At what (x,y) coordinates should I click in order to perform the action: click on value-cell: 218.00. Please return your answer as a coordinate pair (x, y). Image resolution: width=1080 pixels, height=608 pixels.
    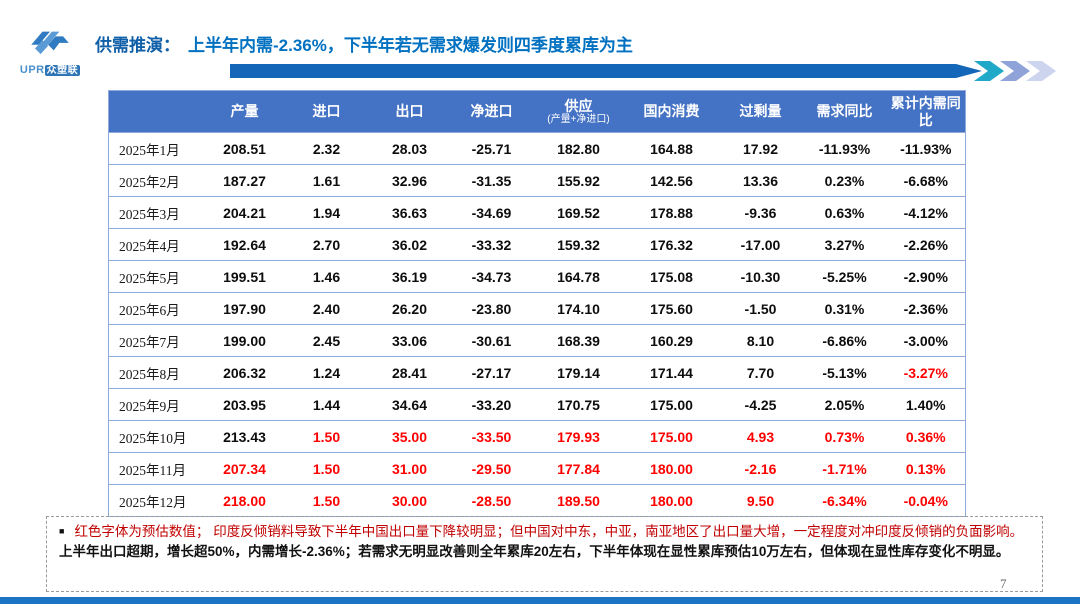
    Looking at the image, I should click on (244, 500).